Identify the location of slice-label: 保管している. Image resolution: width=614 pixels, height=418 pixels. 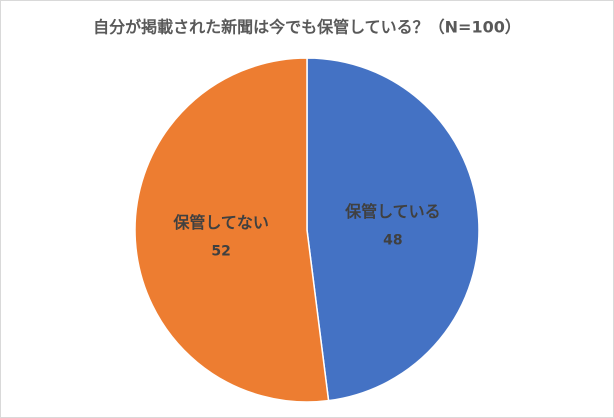
(392, 211).